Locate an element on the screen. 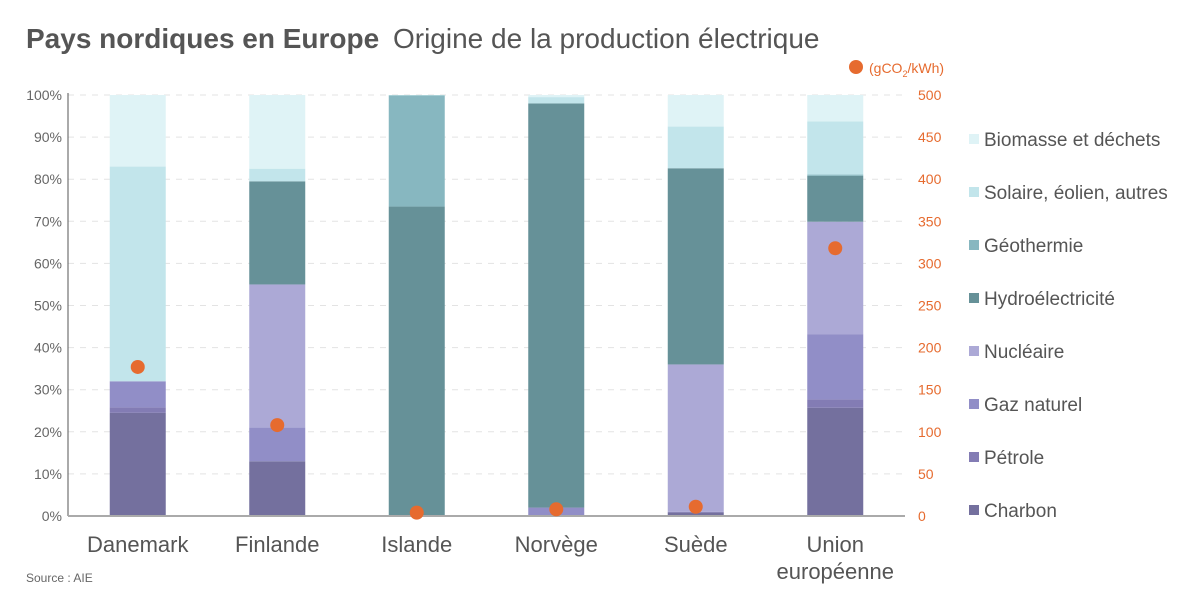 The image size is (1200, 605). legend-item: Gaz naturel is located at coordinates (1025, 405).